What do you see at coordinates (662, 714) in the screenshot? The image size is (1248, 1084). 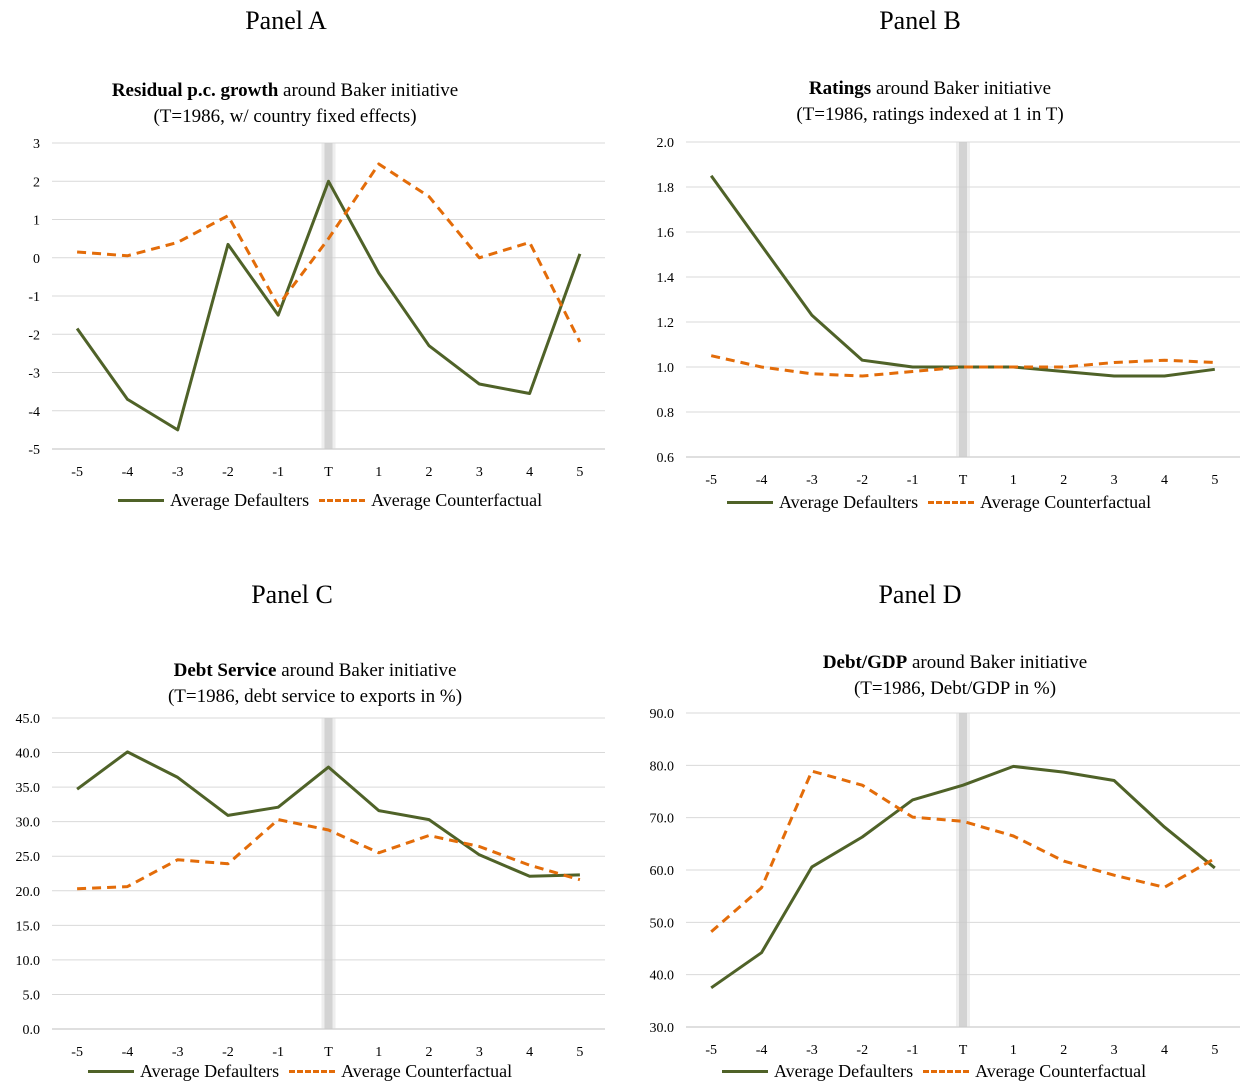 I see `y-tick-label: 90.0` at bounding box center [662, 714].